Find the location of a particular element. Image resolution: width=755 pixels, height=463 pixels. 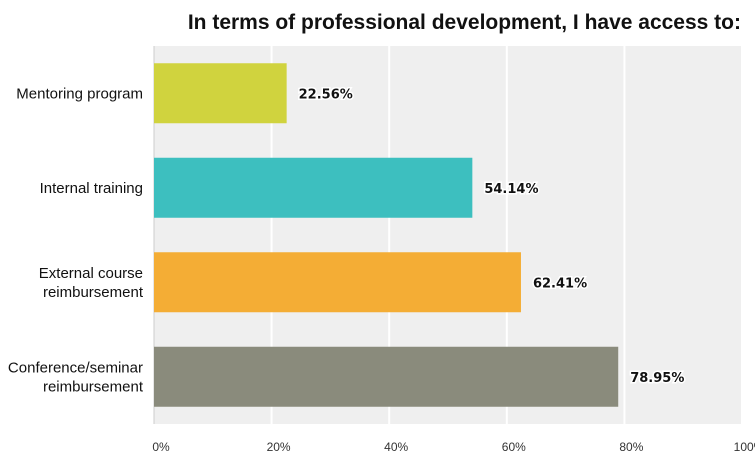

category-label-line: Mentoring program is located at coordinates (79, 93).